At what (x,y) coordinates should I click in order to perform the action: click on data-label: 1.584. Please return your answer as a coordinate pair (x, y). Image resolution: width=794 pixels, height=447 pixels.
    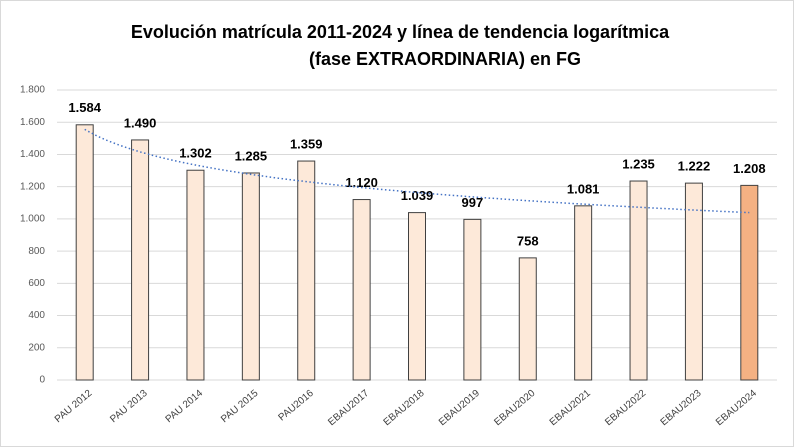
    Looking at the image, I should click on (84, 107).